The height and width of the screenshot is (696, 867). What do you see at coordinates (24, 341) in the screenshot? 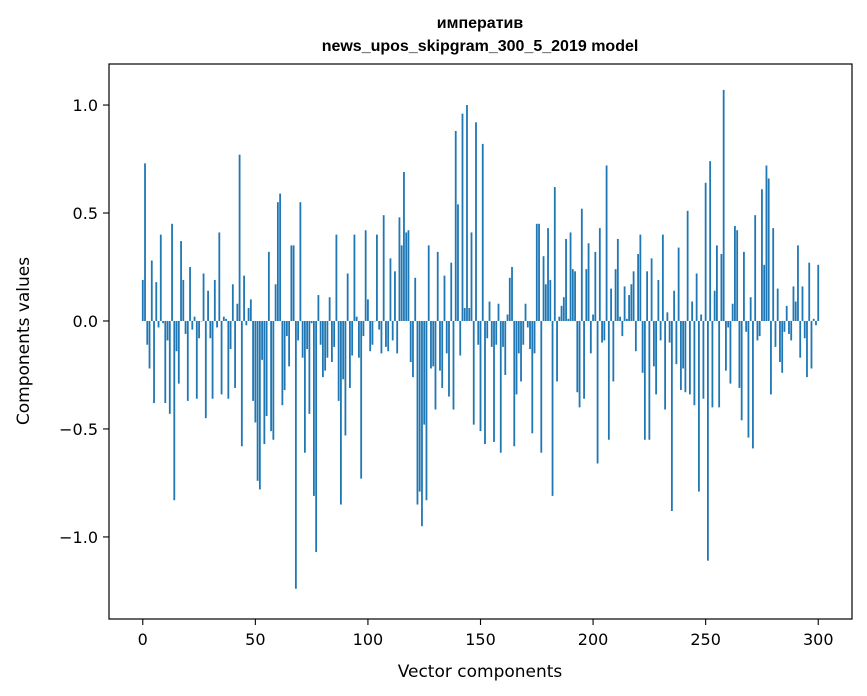
I see `y-axis-label: Components values` at bounding box center [24, 341].